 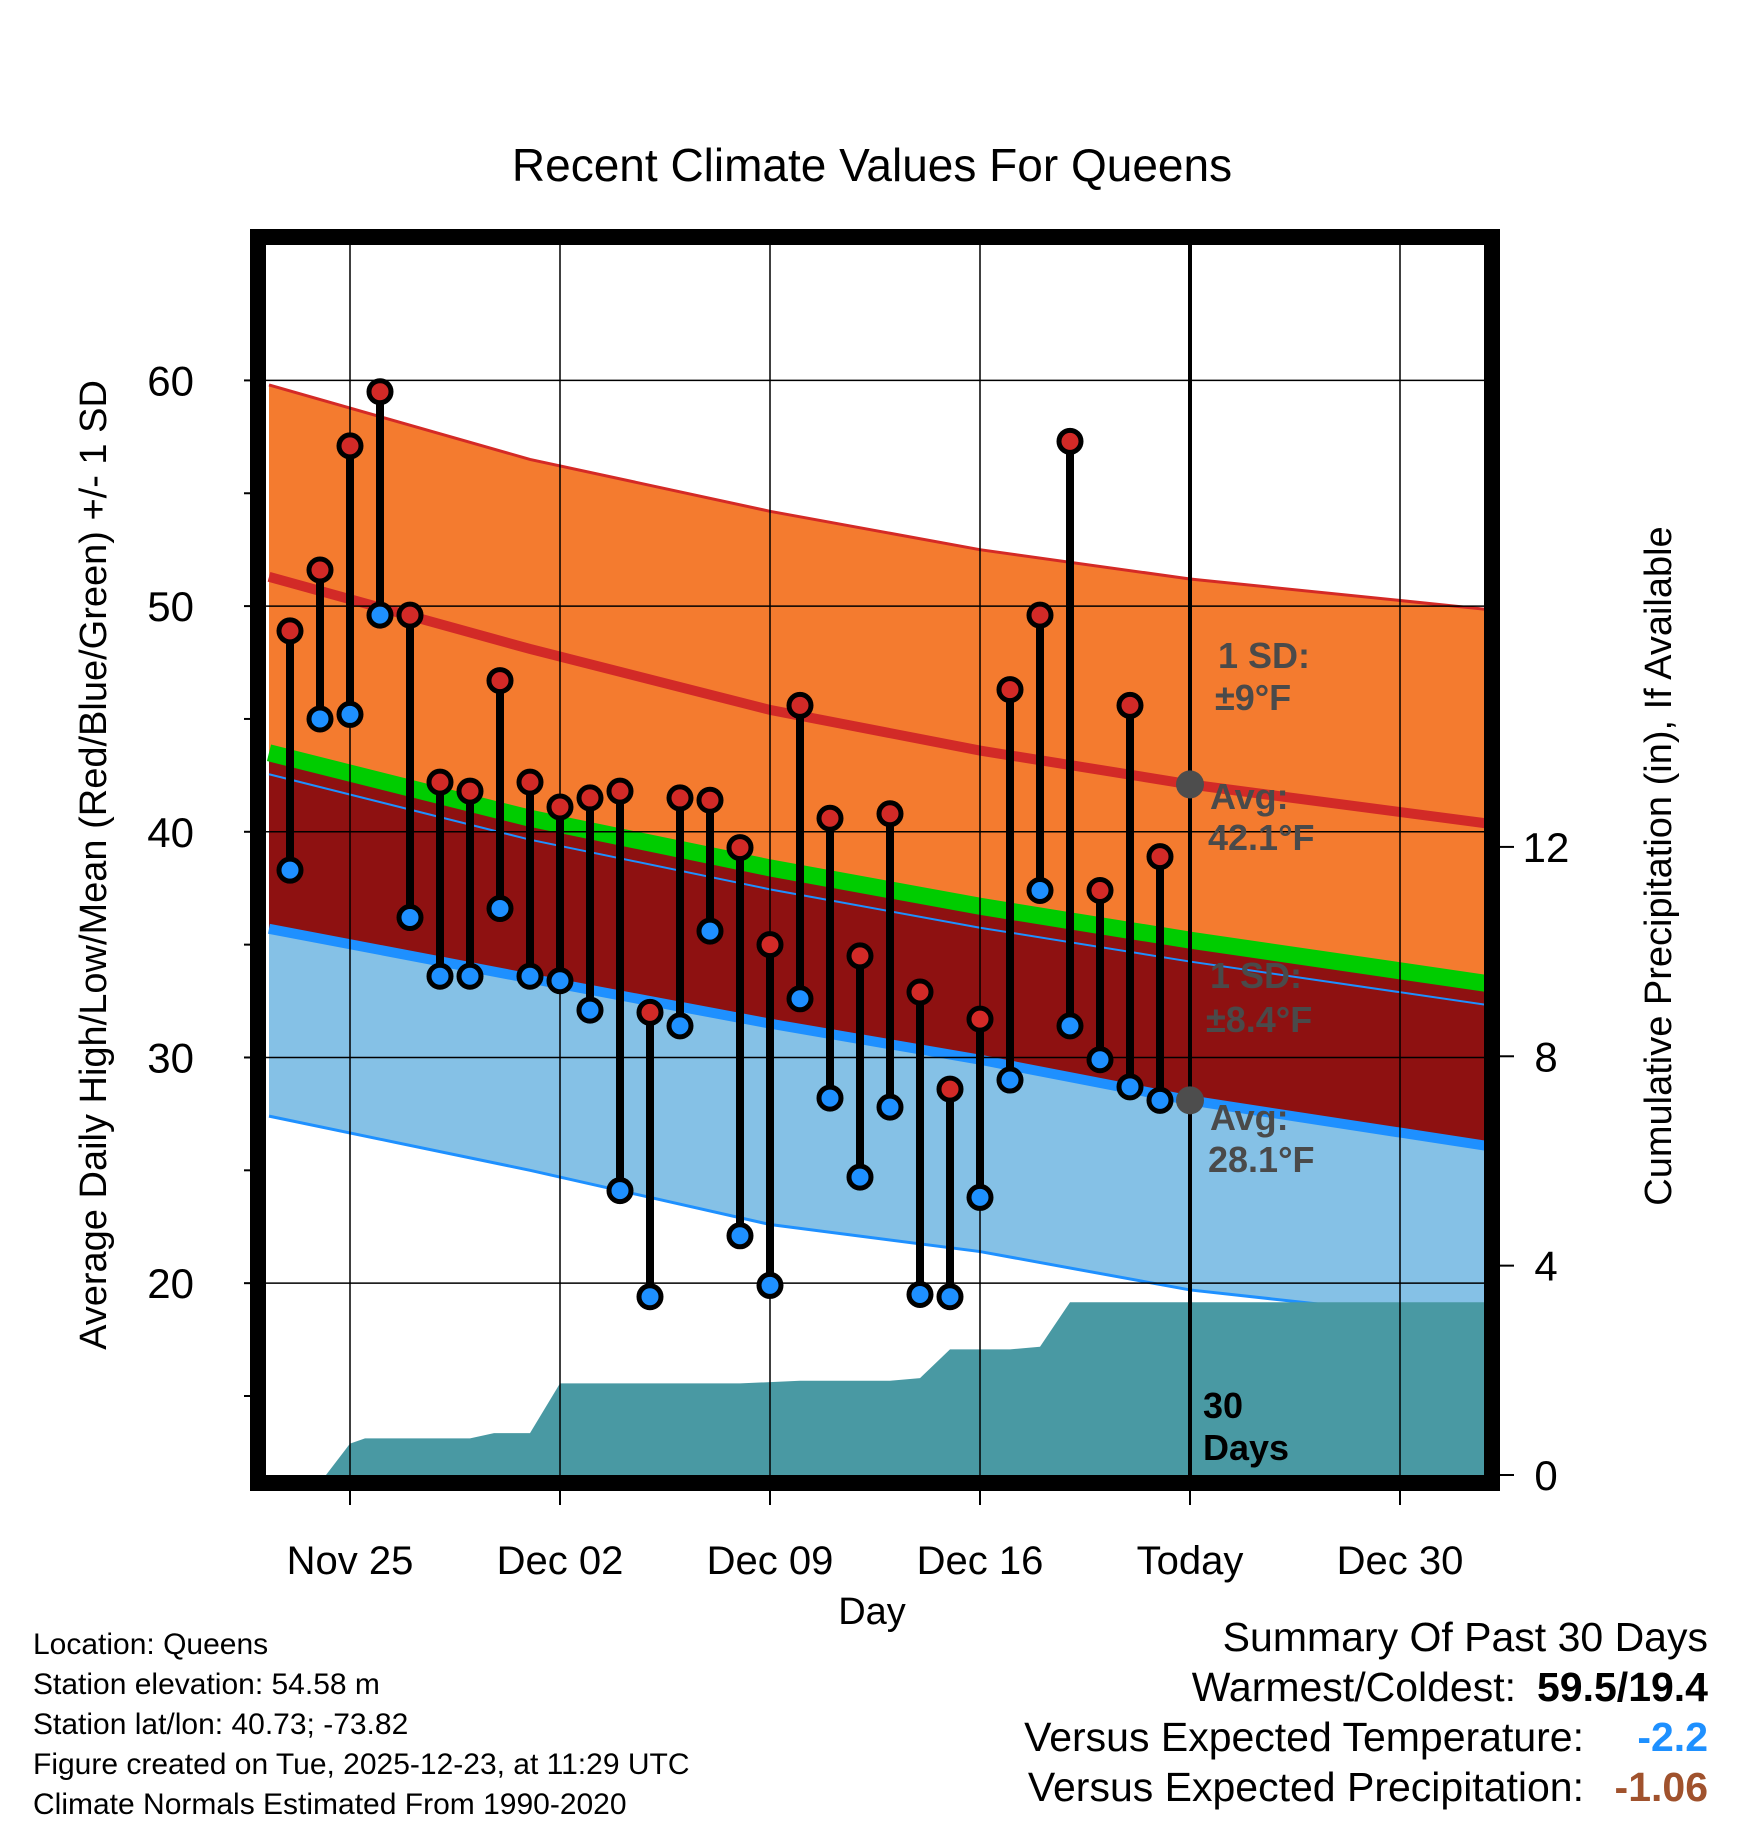 I want to click on low-sd-value: ±8.4°F, so click(x=1259, y=1019).